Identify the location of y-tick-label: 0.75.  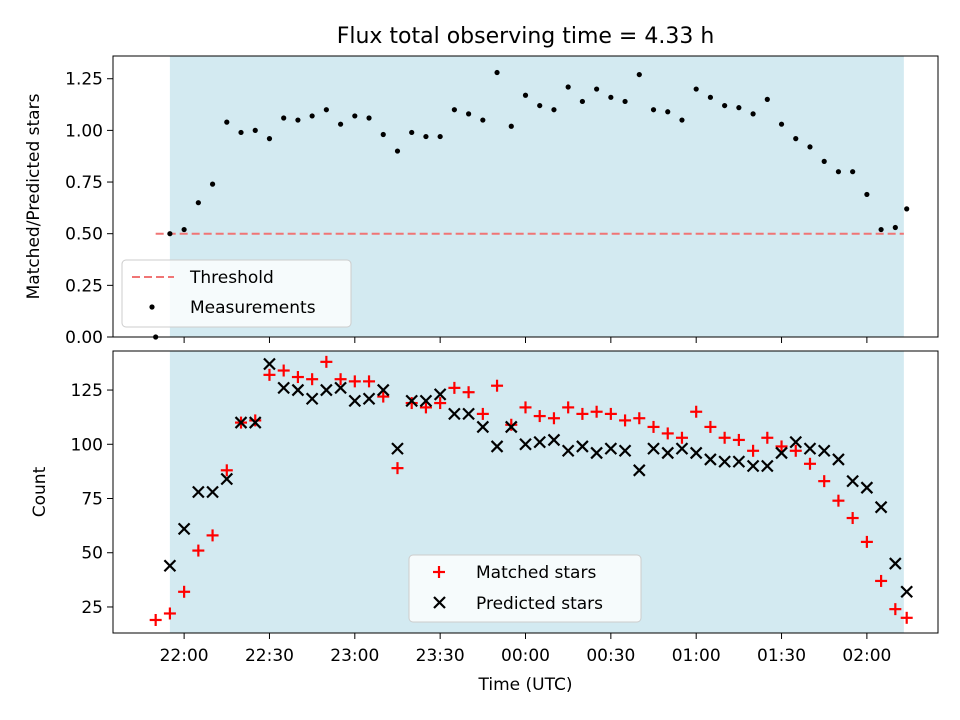
(84, 183).